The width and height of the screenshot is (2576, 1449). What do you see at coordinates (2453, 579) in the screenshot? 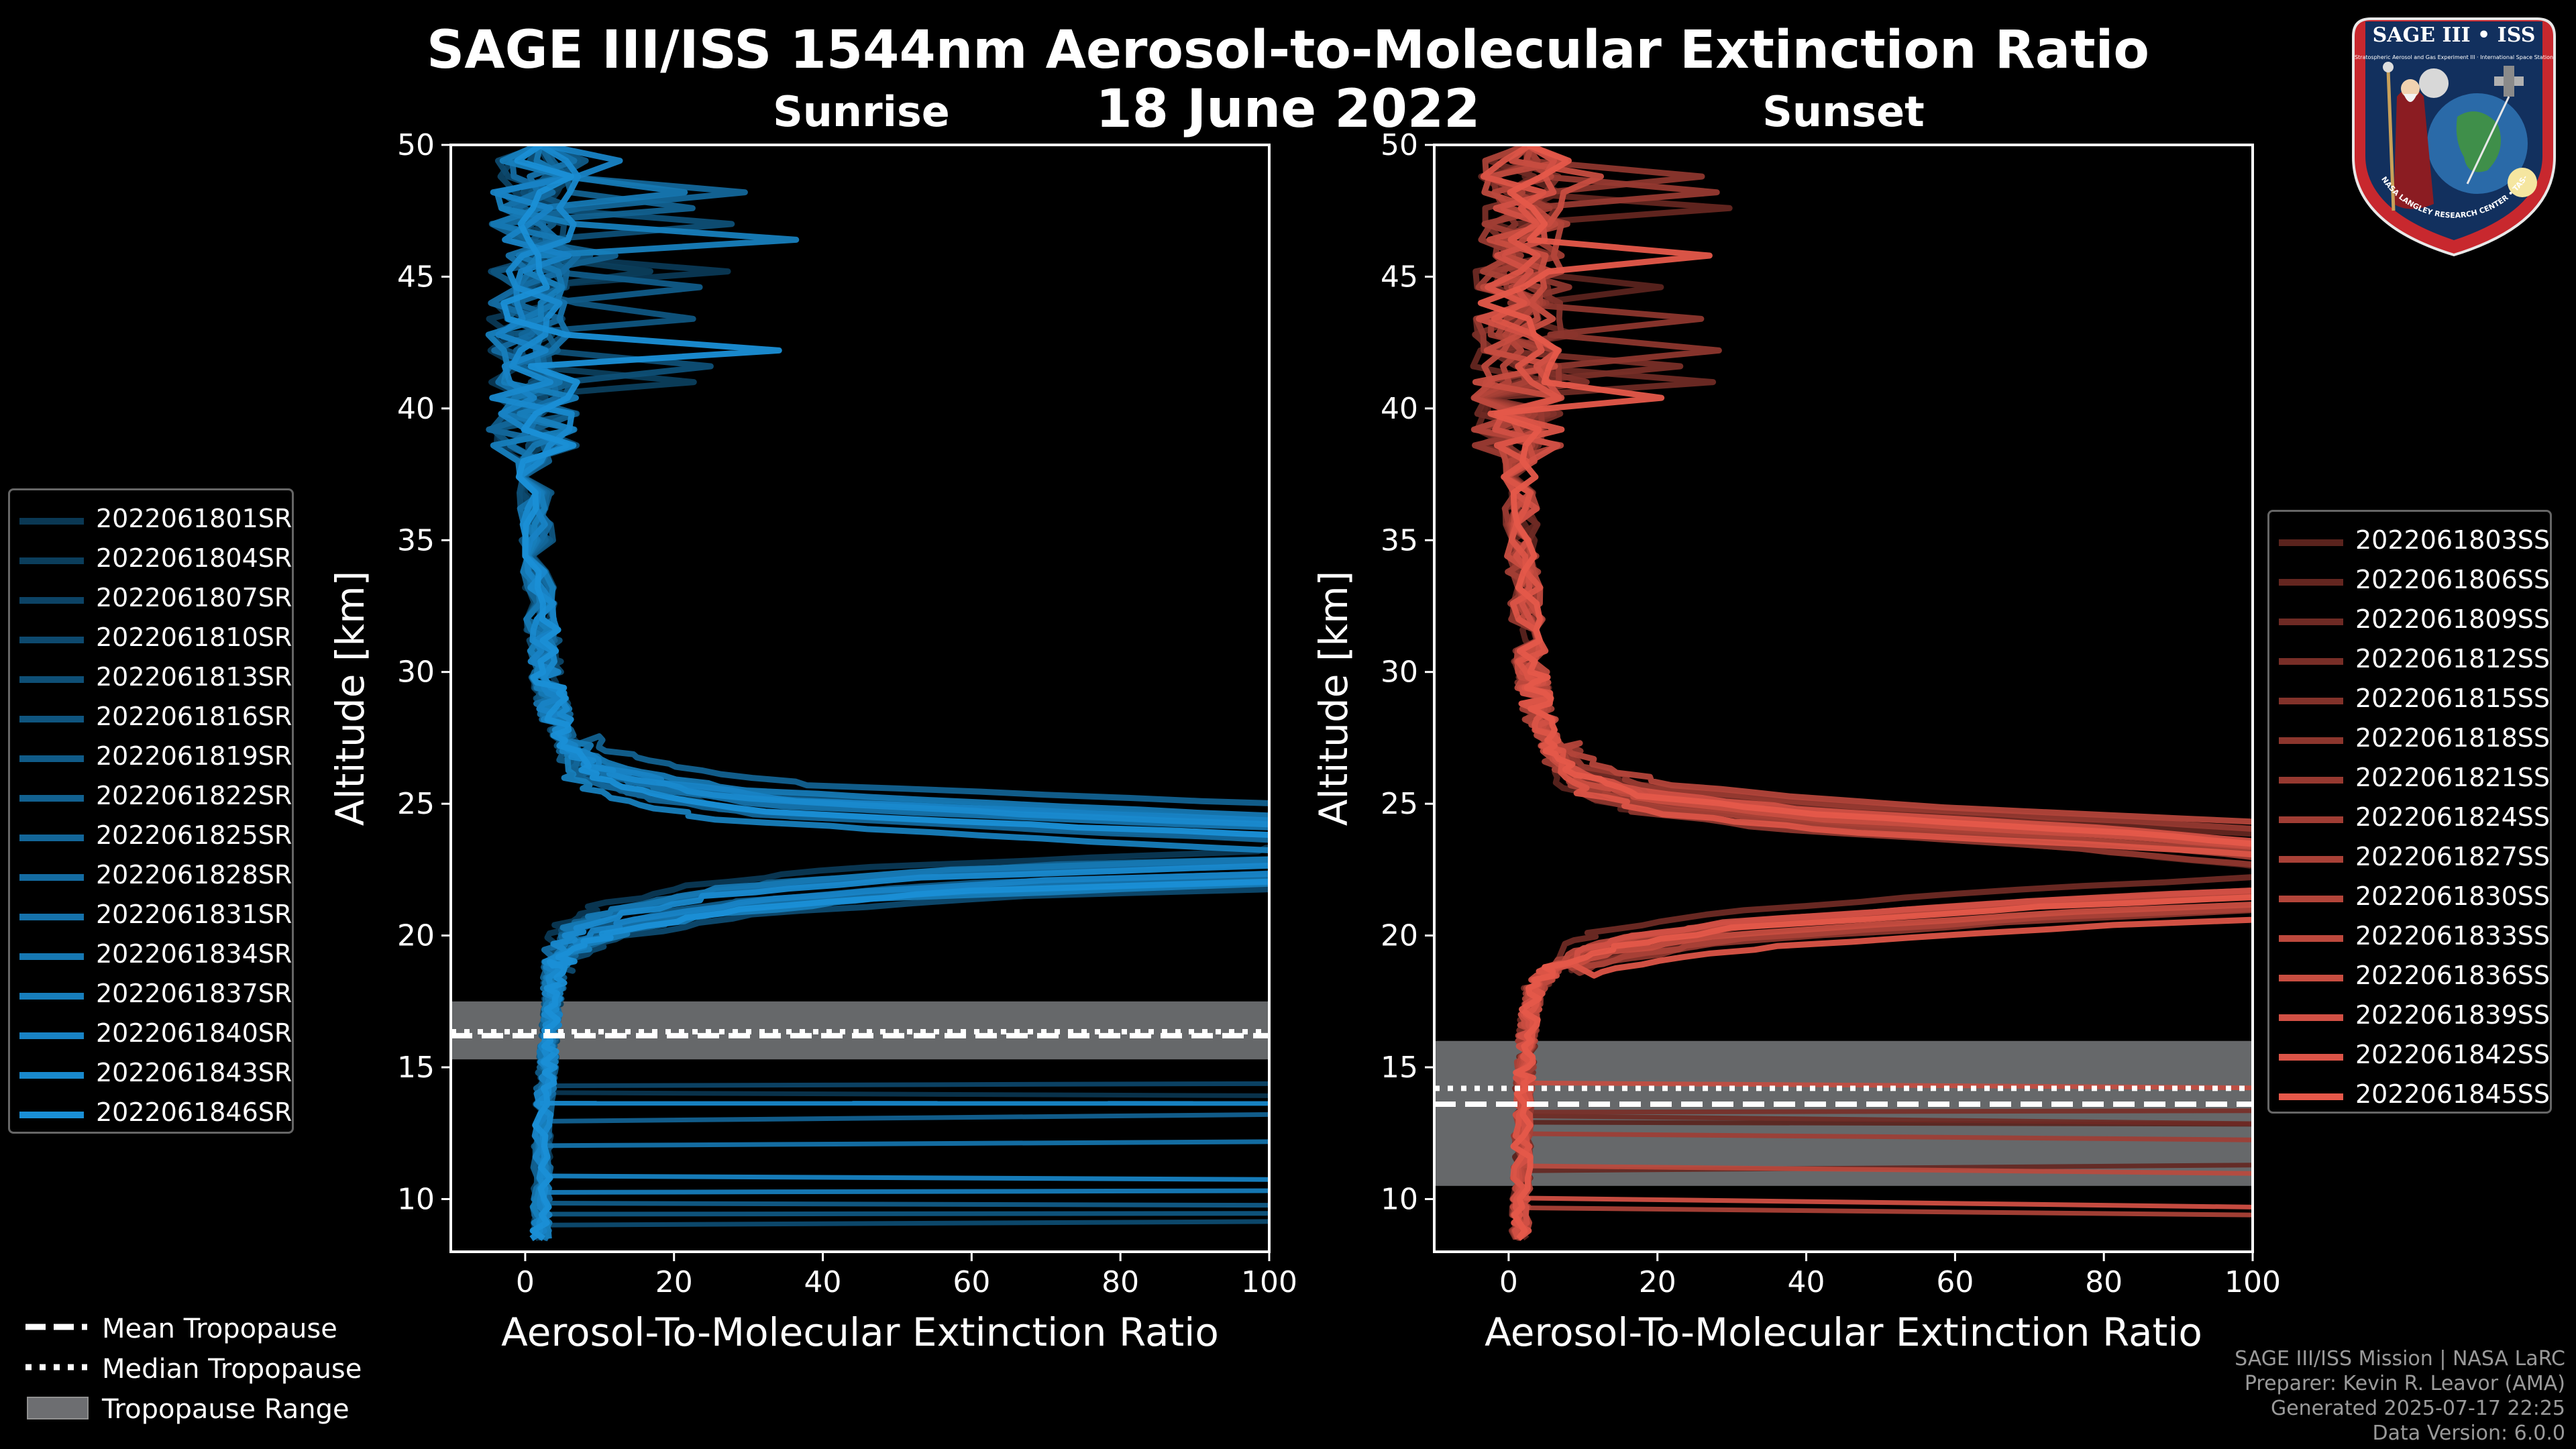
I see `sunset-legend-label: 2022061806SS` at bounding box center [2453, 579].